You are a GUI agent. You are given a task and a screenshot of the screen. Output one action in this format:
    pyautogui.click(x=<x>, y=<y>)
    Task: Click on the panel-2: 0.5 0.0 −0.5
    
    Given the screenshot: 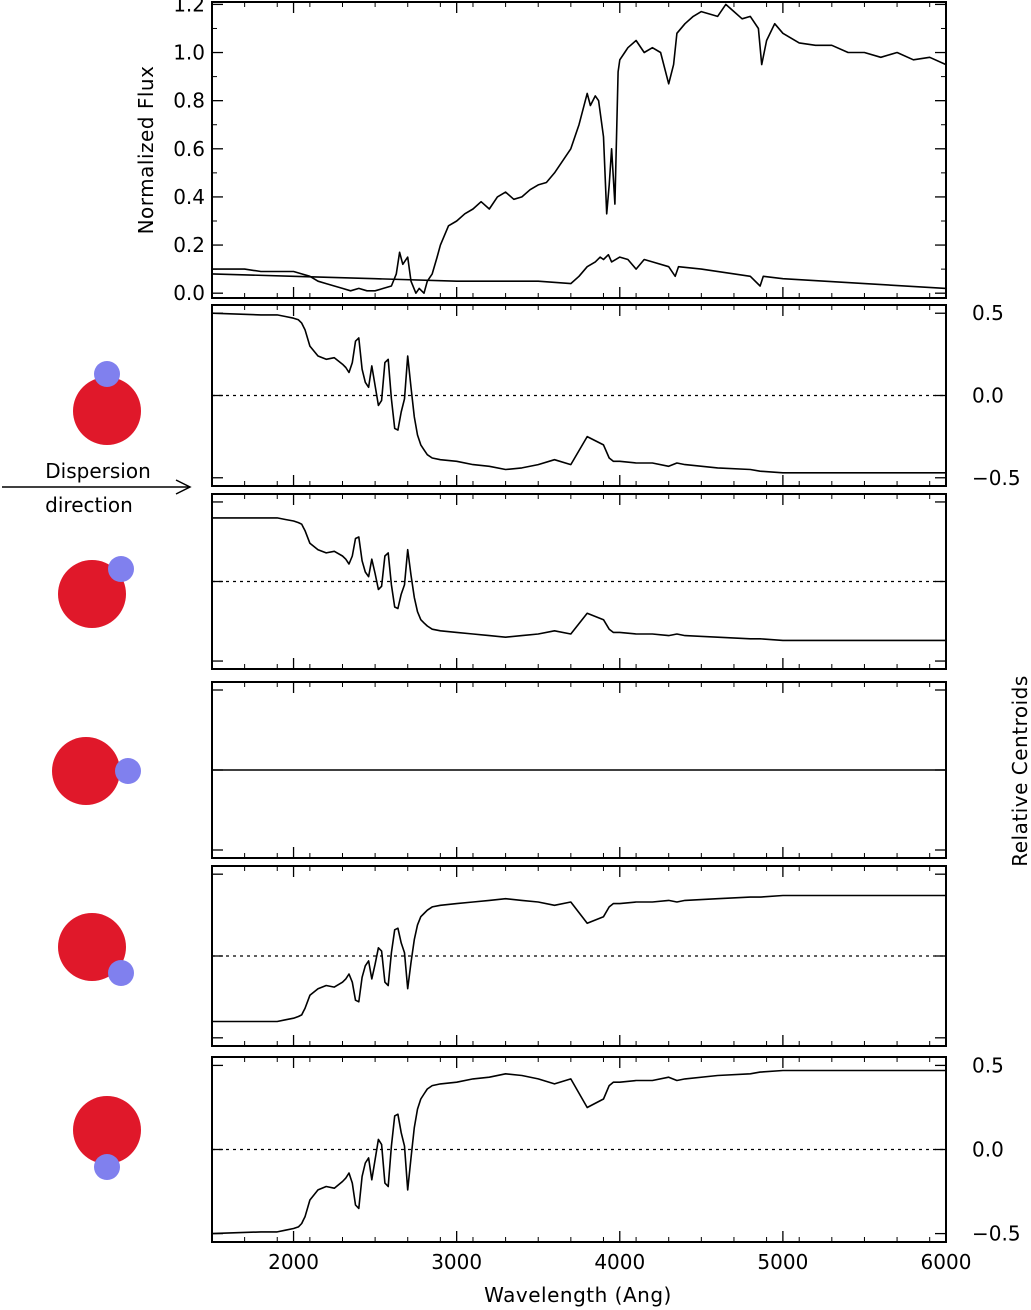 What is the action you would take?
    pyautogui.click(x=616, y=395)
    